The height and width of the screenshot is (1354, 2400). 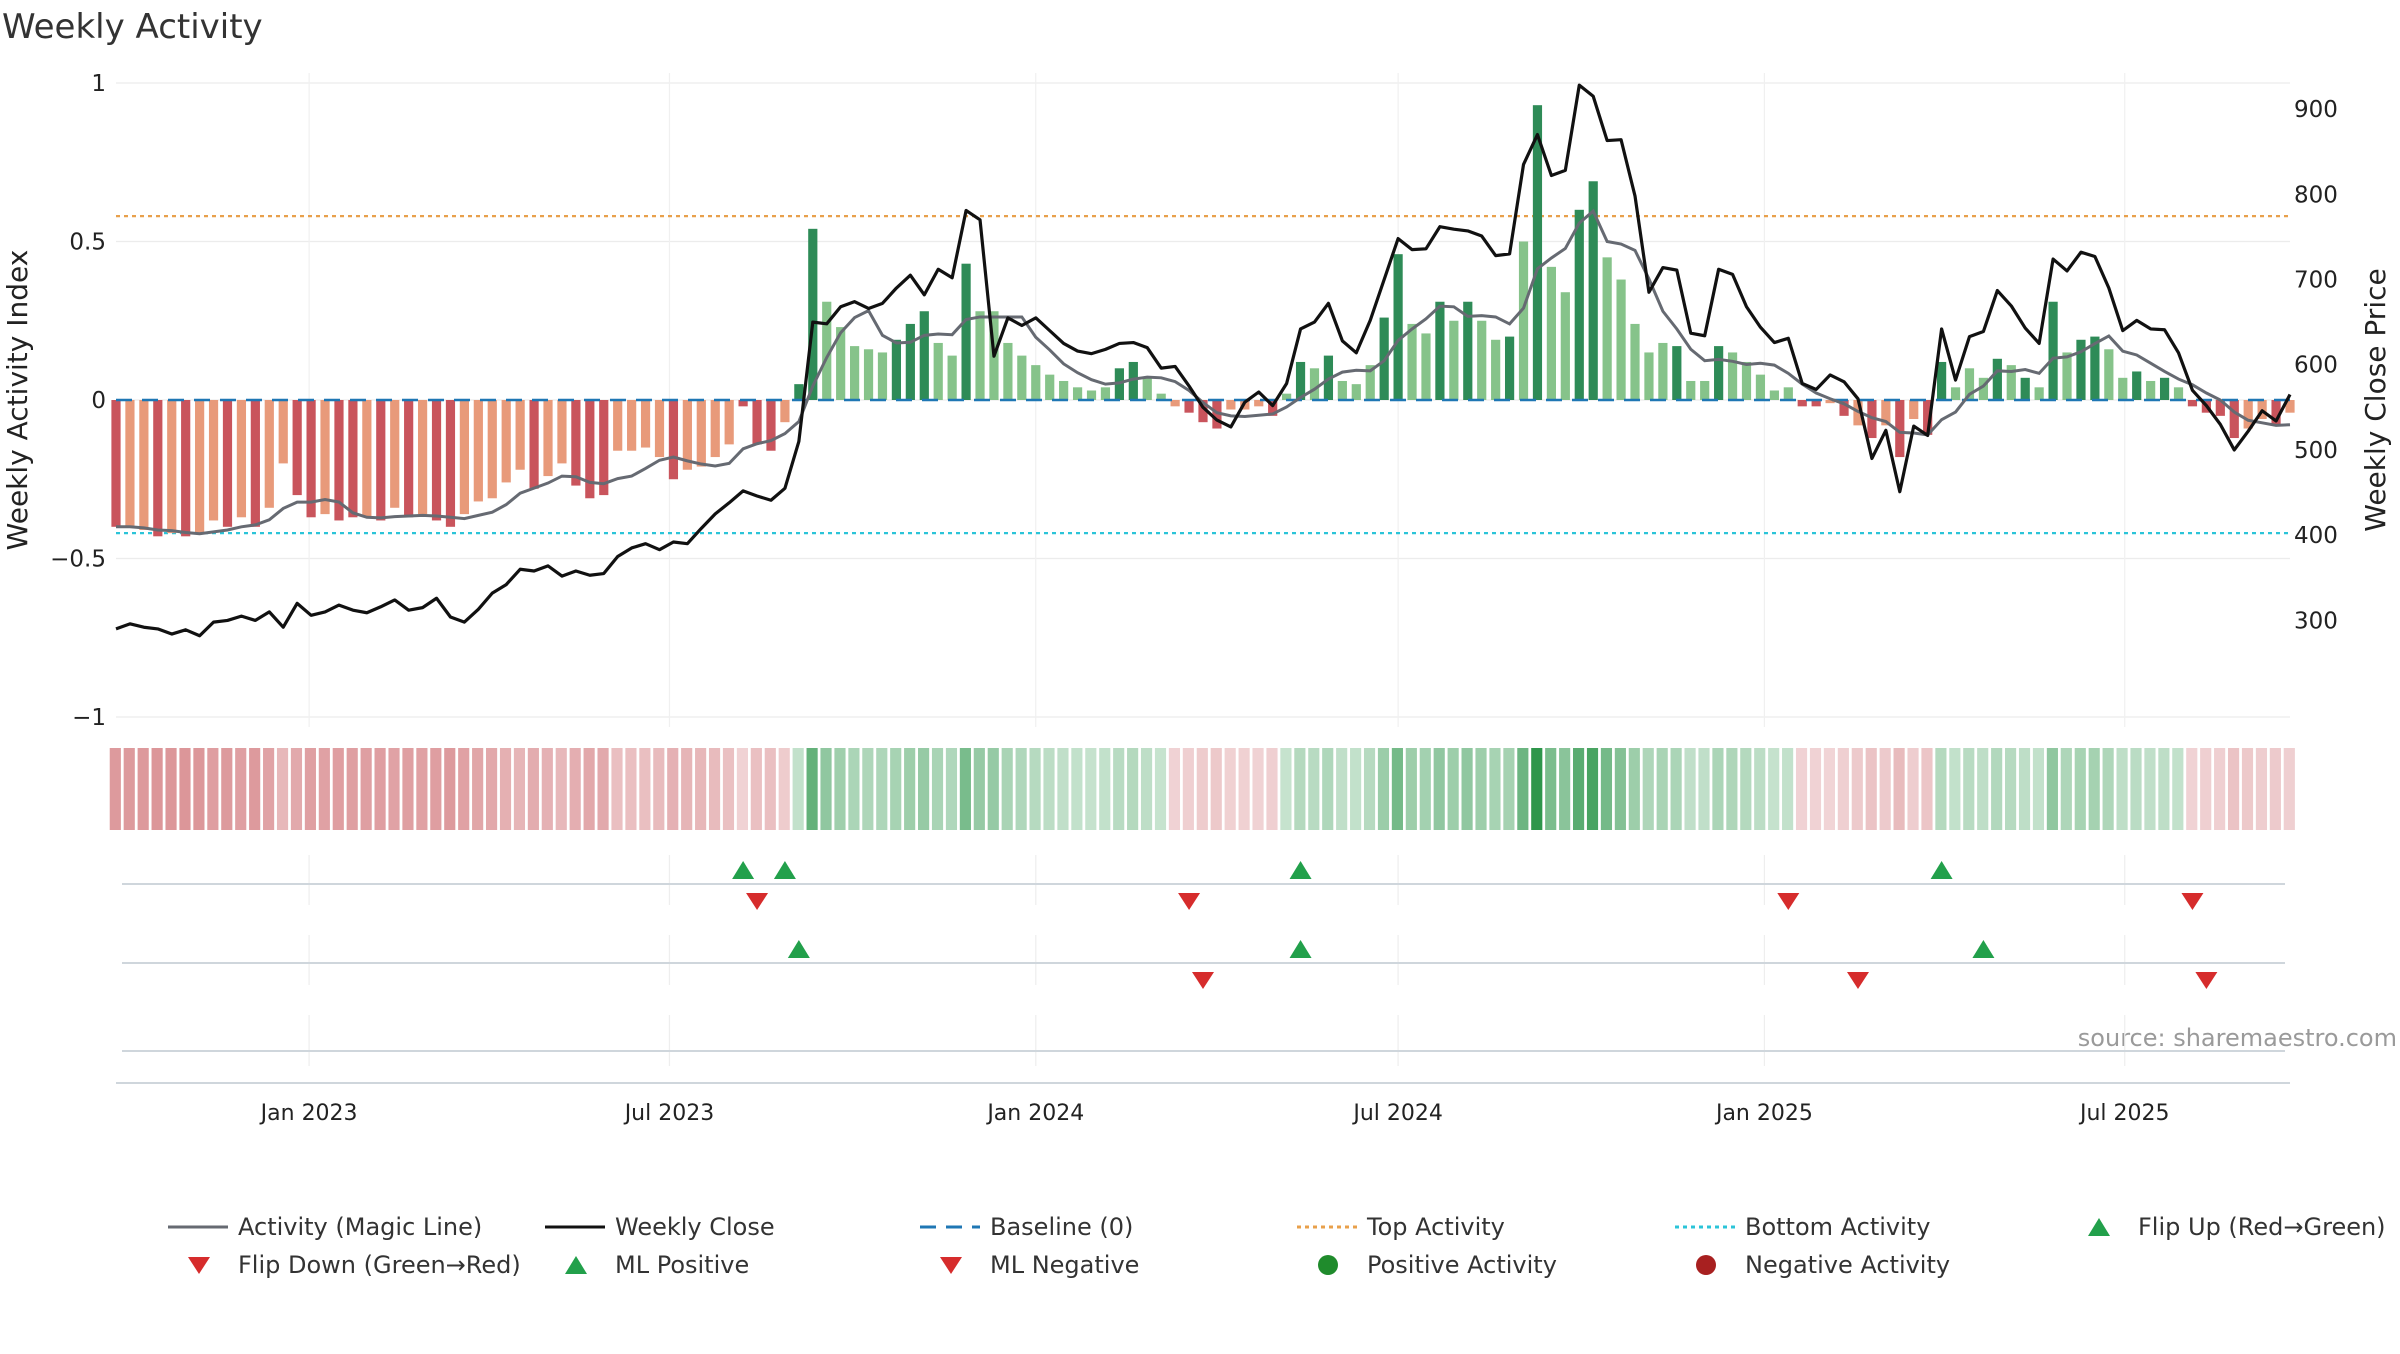 I want to click on right-tick-label: 800, so click(x=2316, y=195).